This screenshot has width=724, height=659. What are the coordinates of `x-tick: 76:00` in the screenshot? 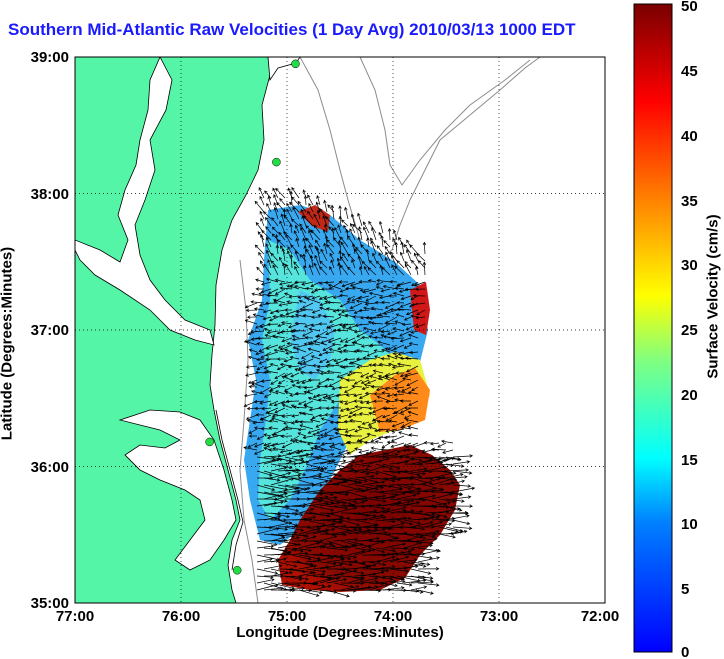 It's located at (181, 616).